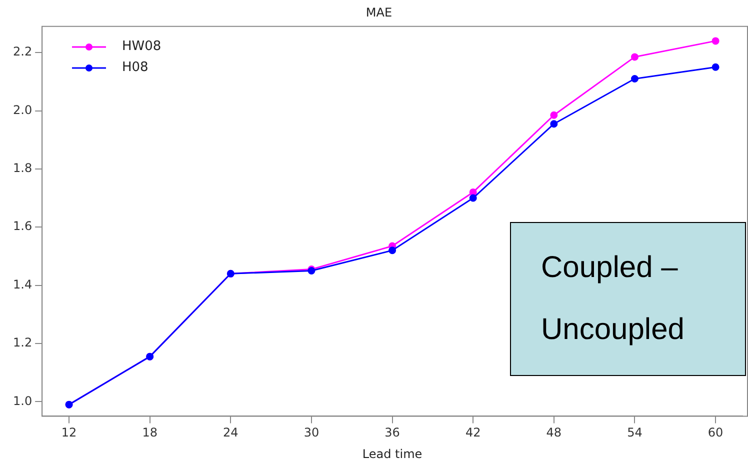 Image resolution: width=748 pixels, height=468 pixels. I want to click on x-tick-label: 48, so click(554, 433).